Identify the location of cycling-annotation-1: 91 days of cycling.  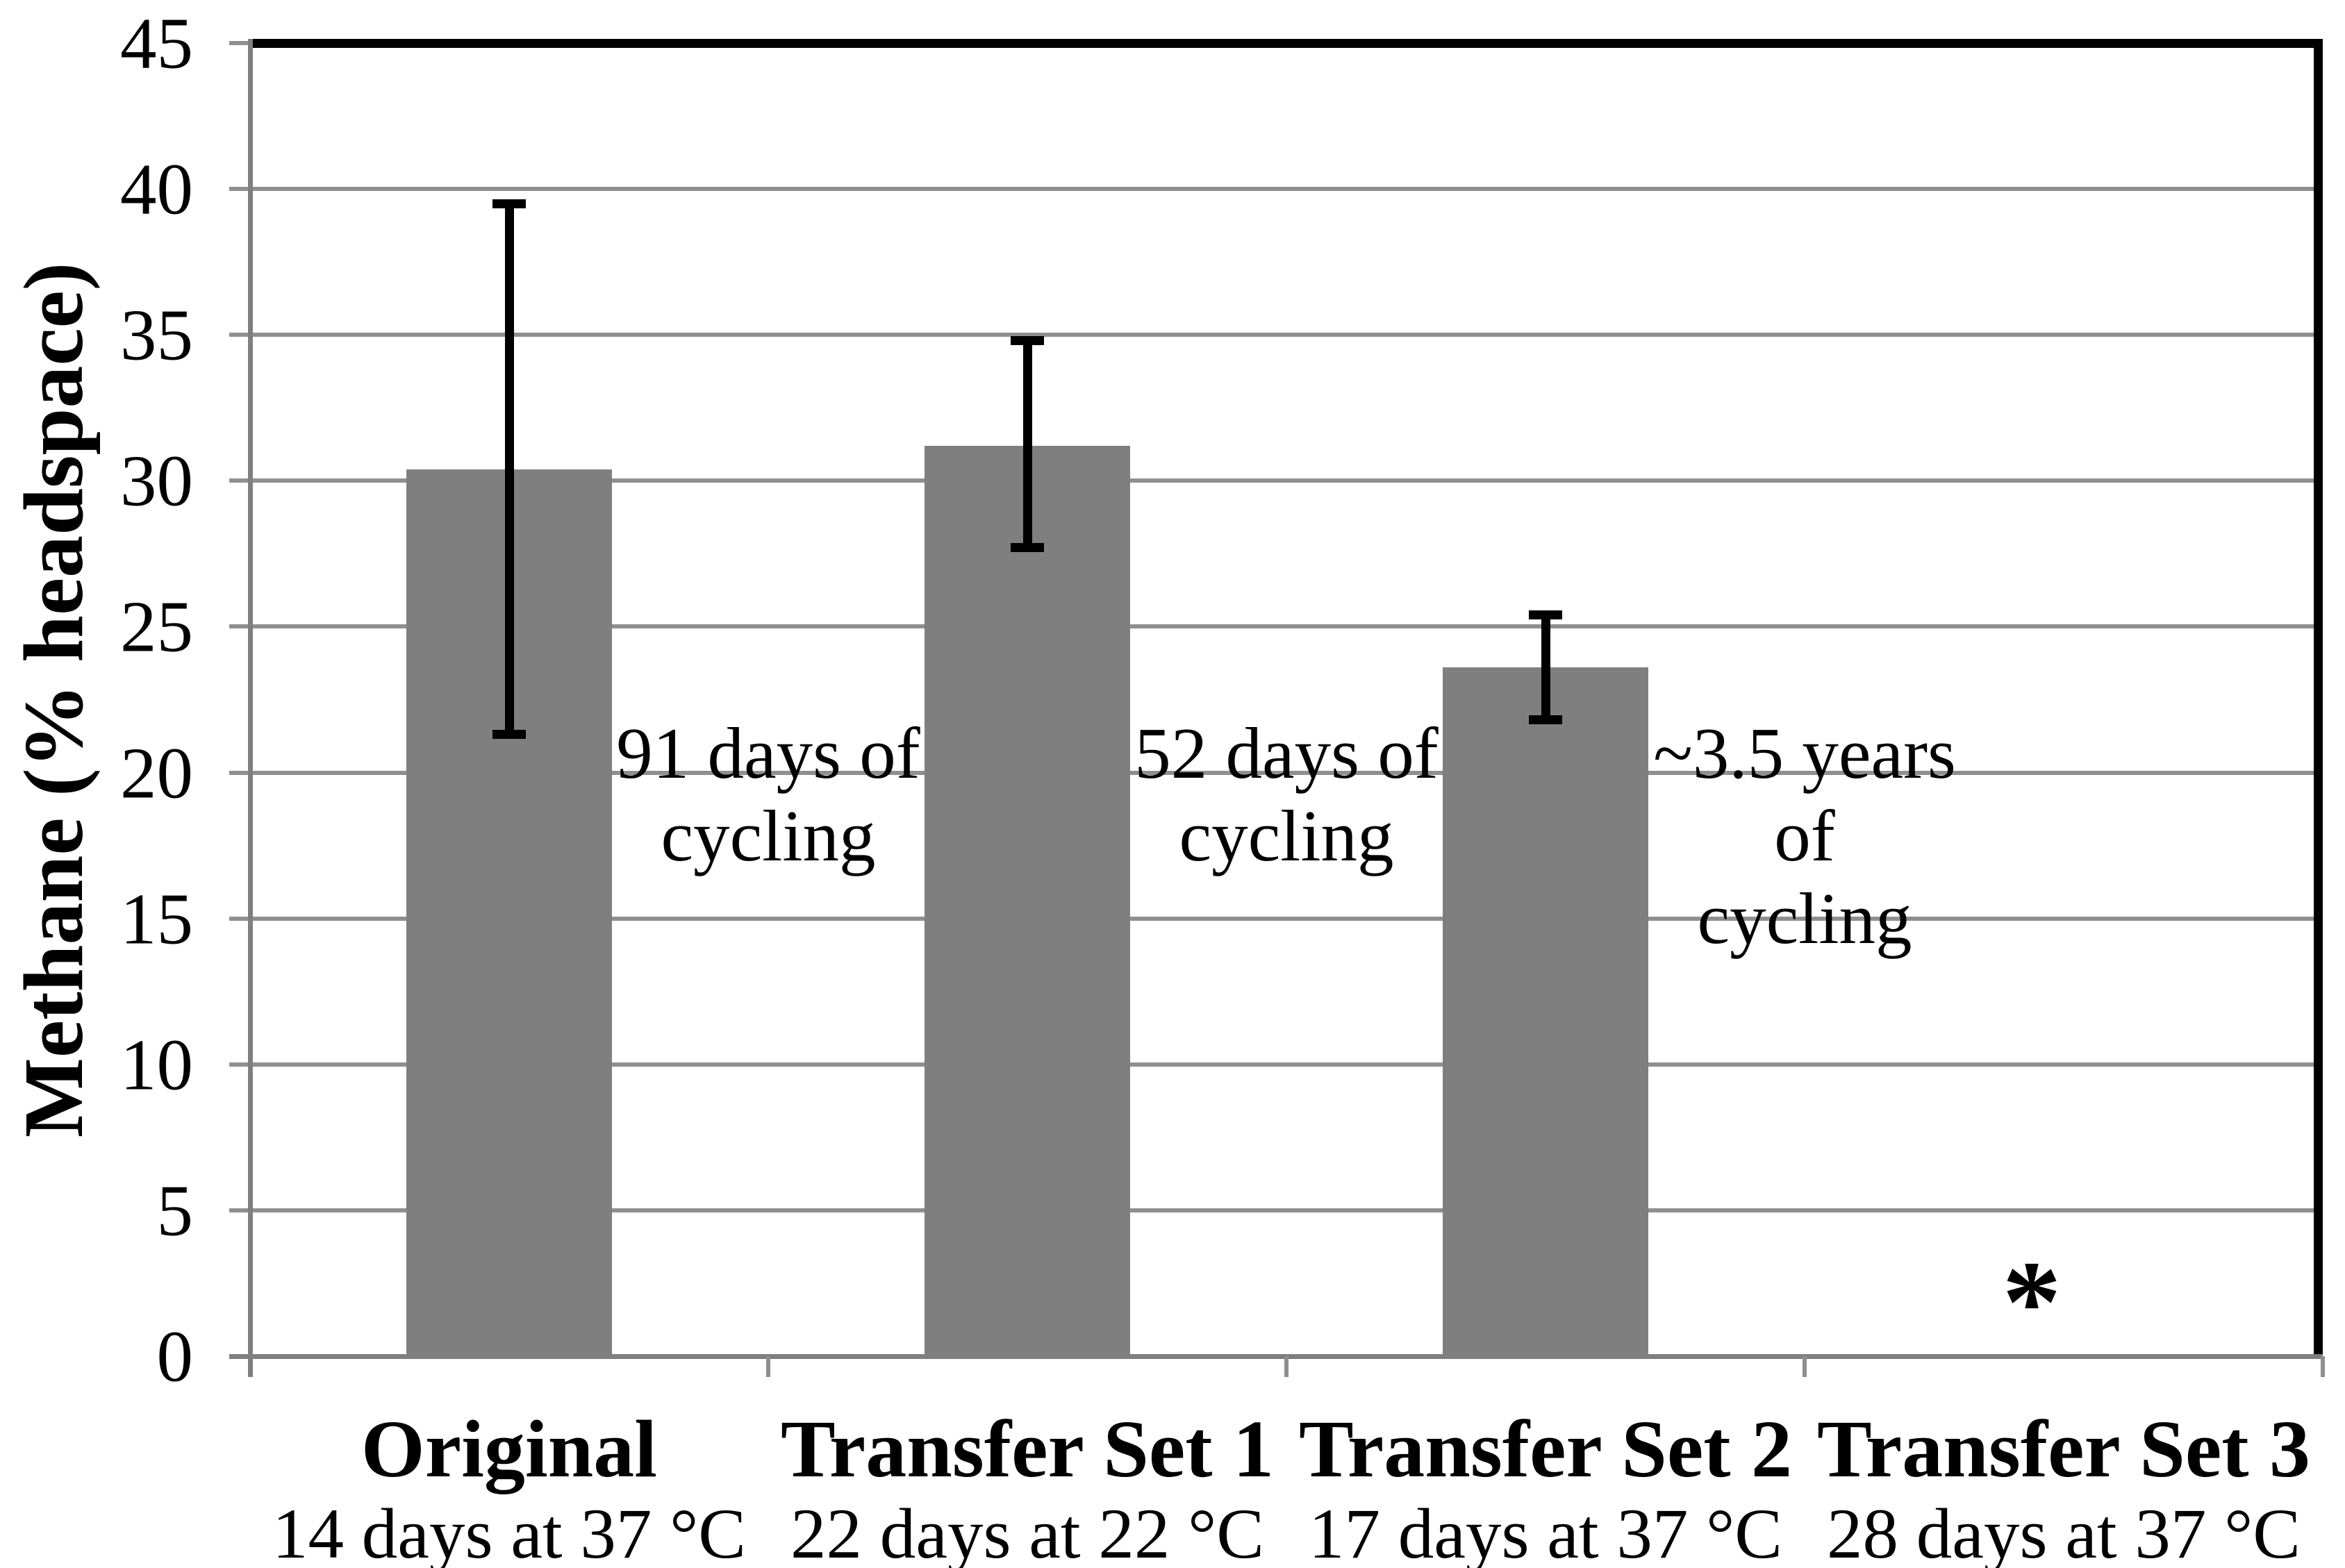
(768, 794).